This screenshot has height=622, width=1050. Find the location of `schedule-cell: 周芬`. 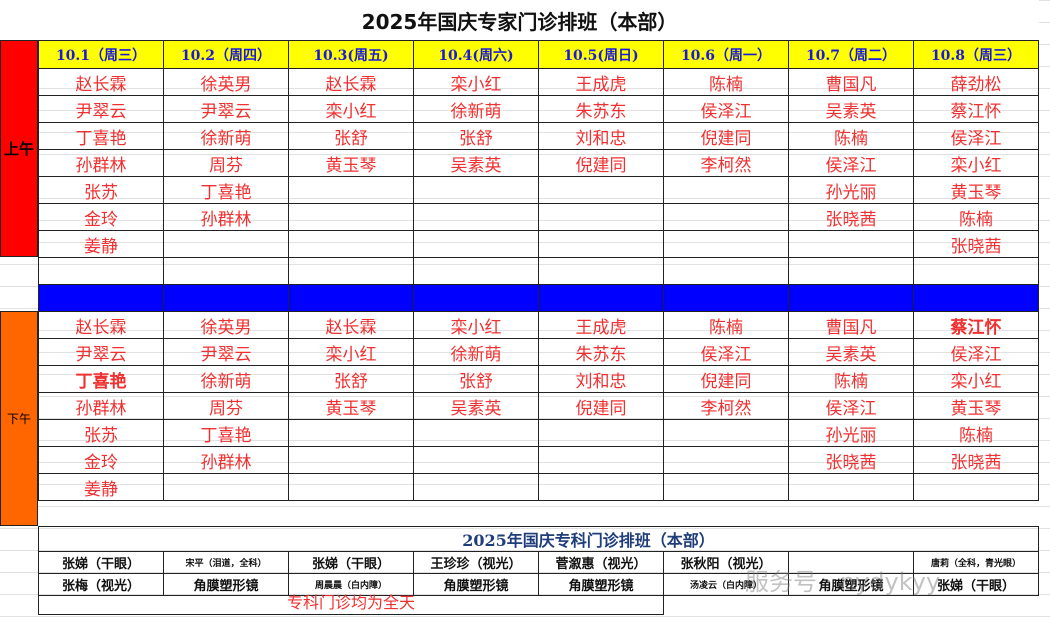

schedule-cell: 周芬 is located at coordinates (226, 163).